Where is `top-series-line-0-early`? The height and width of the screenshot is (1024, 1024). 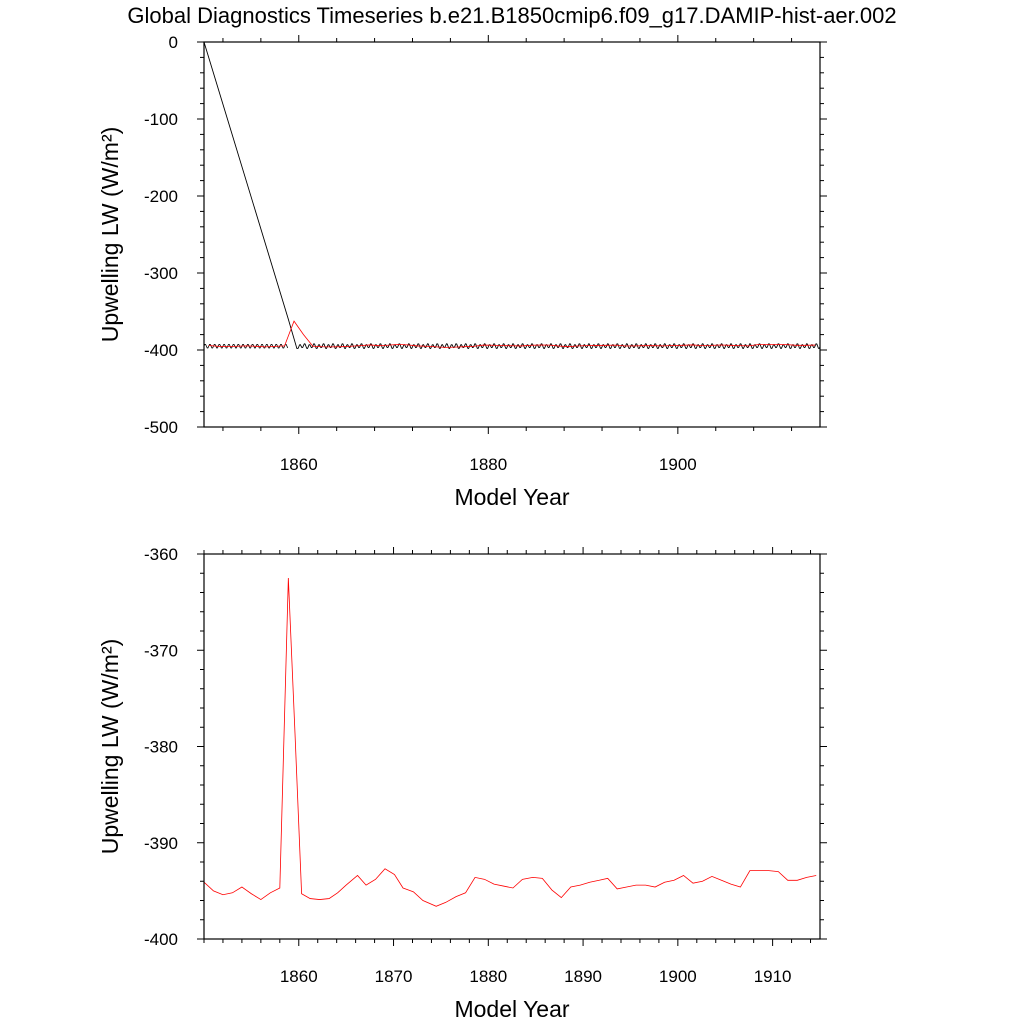
top-series-line-0-early is located at coordinates (246, 346).